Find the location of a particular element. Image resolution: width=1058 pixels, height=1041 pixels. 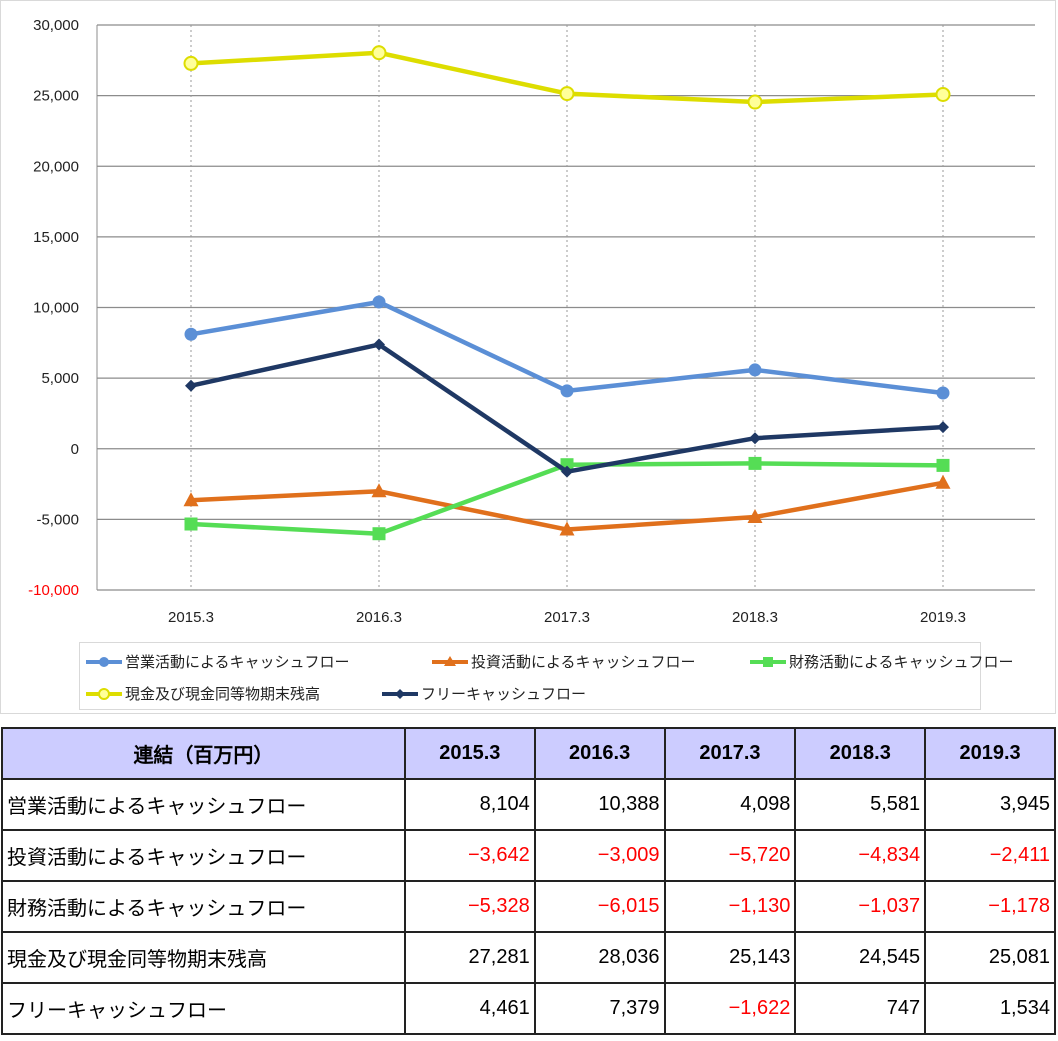

table-cell: 5,581 is located at coordinates (860, 804).